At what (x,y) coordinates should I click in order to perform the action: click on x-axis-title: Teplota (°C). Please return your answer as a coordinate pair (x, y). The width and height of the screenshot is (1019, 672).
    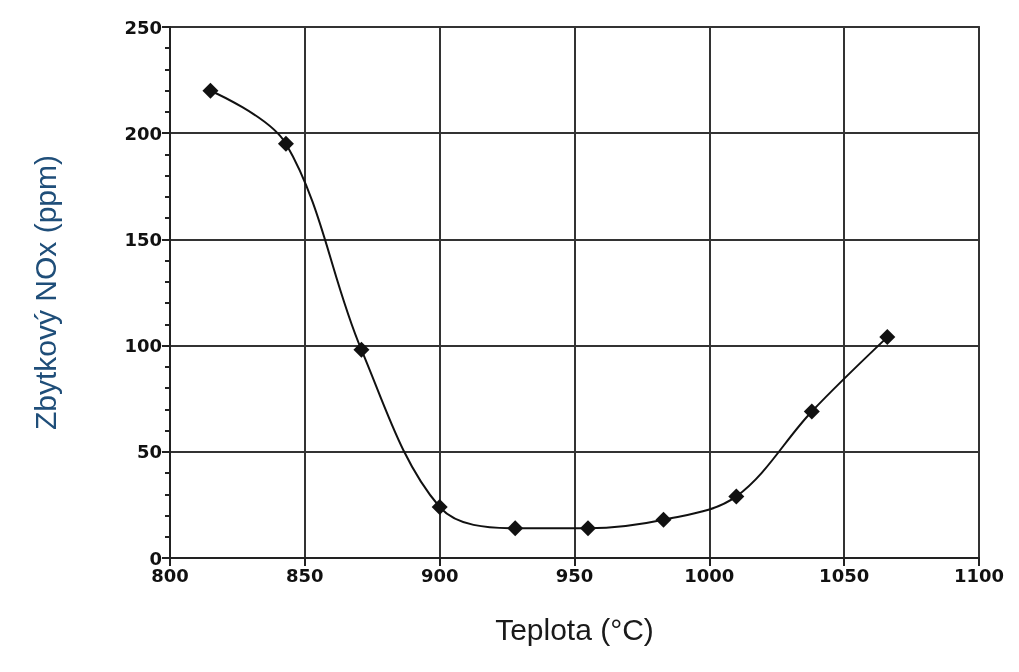
    Looking at the image, I should click on (574, 629).